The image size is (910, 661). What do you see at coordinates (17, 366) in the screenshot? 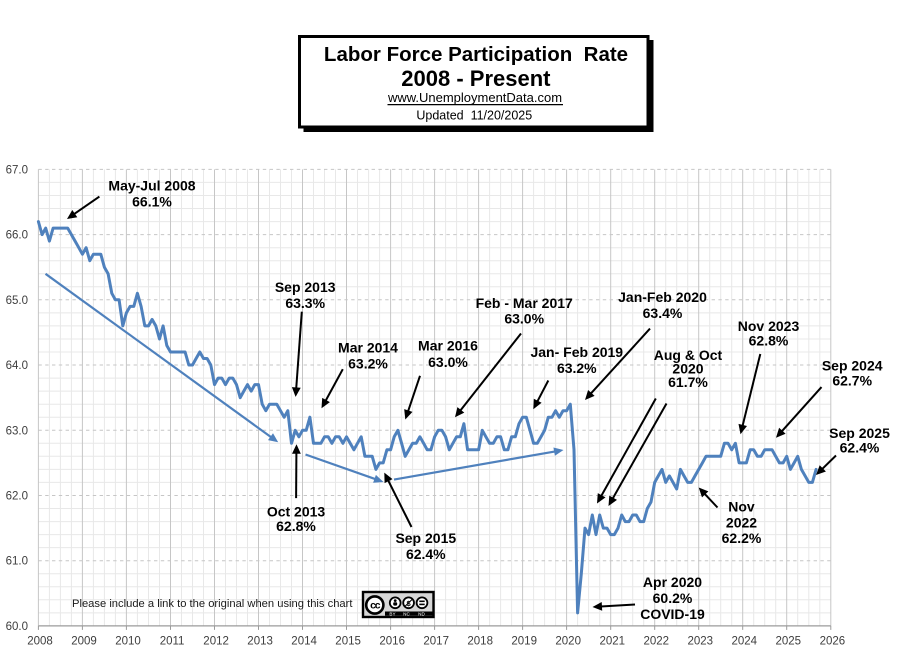
I see `svg-text: 64.0` at bounding box center [17, 366].